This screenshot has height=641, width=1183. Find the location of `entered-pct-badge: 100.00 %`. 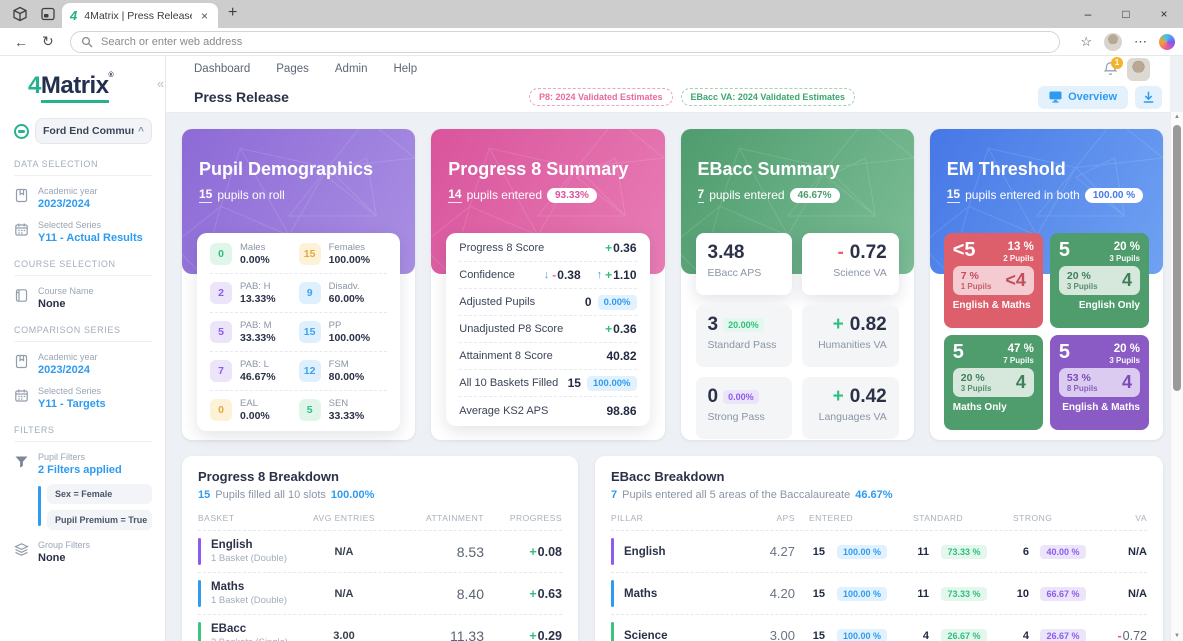

entered-pct-badge: 100.00 % is located at coordinates (862, 551).